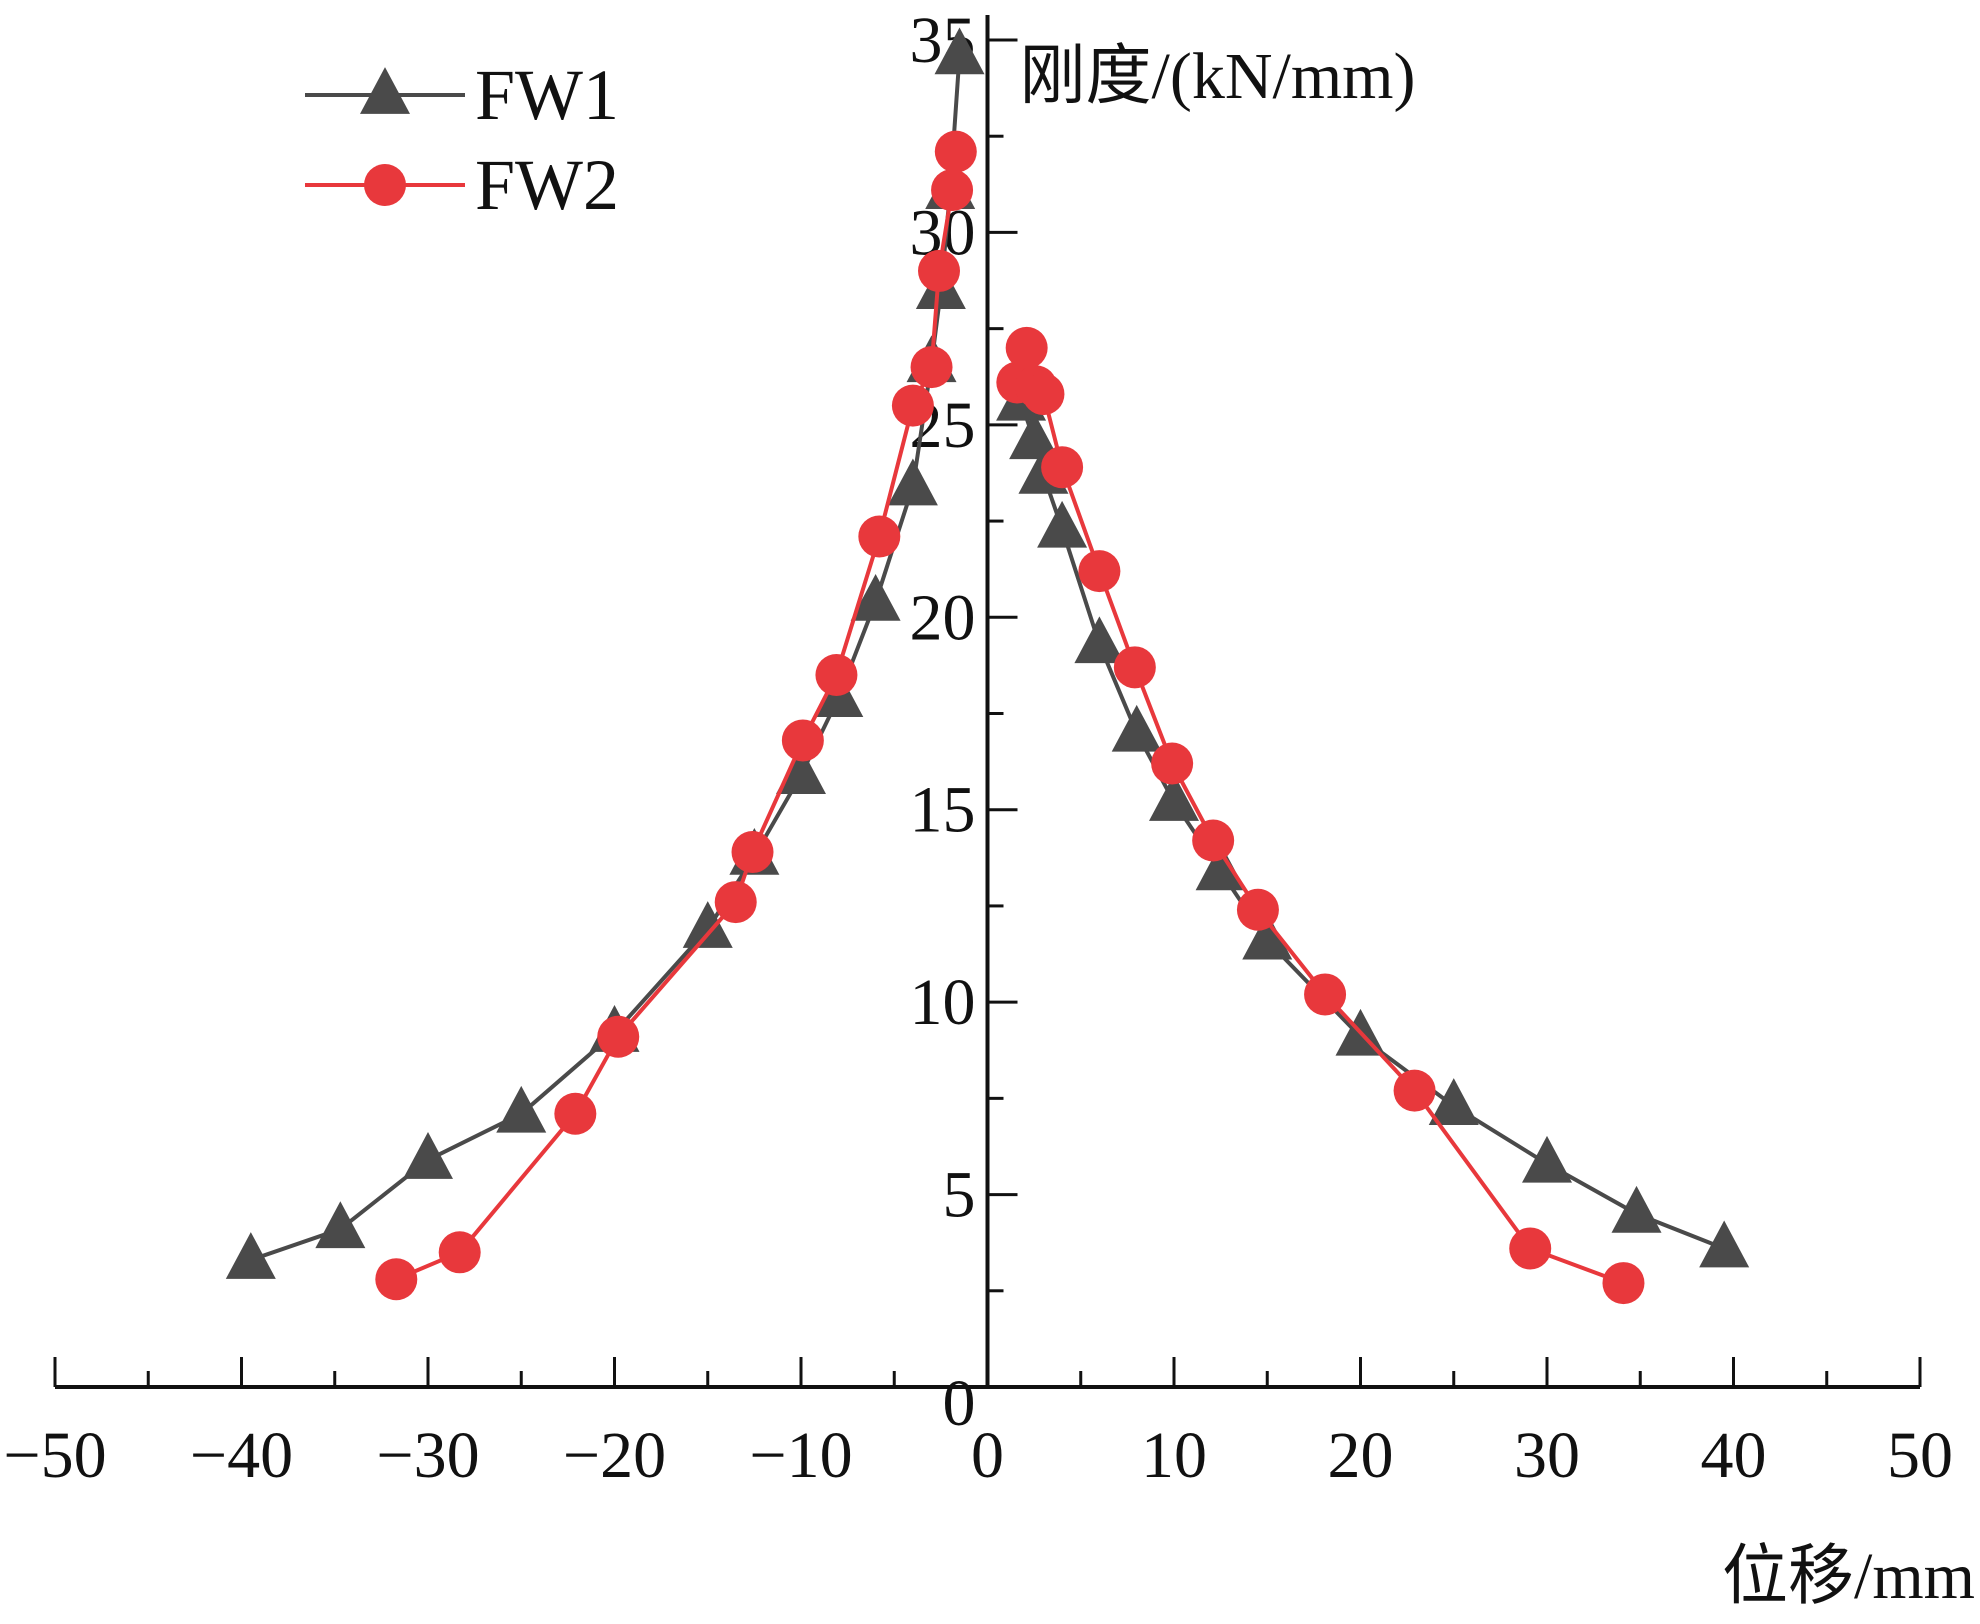 The image size is (1980, 1624). What do you see at coordinates (959, 1403) in the screenshot?
I see `y-tick-label: 0` at bounding box center [959, 1403].